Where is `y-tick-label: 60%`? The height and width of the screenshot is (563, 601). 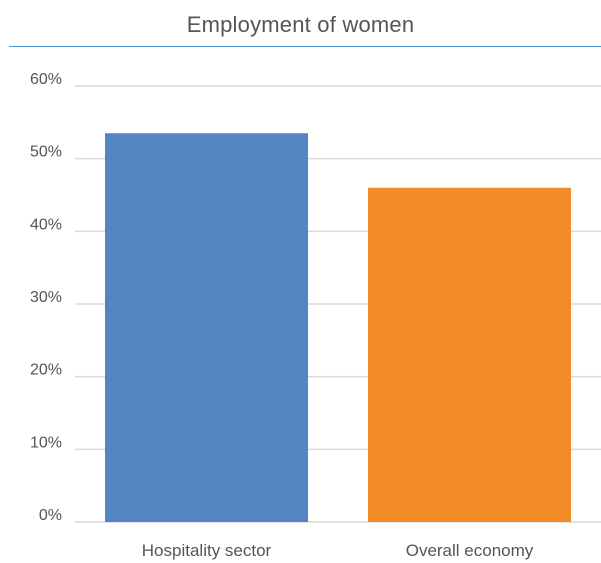 y-tick-label: 60% is located at coordinates (46, 79).